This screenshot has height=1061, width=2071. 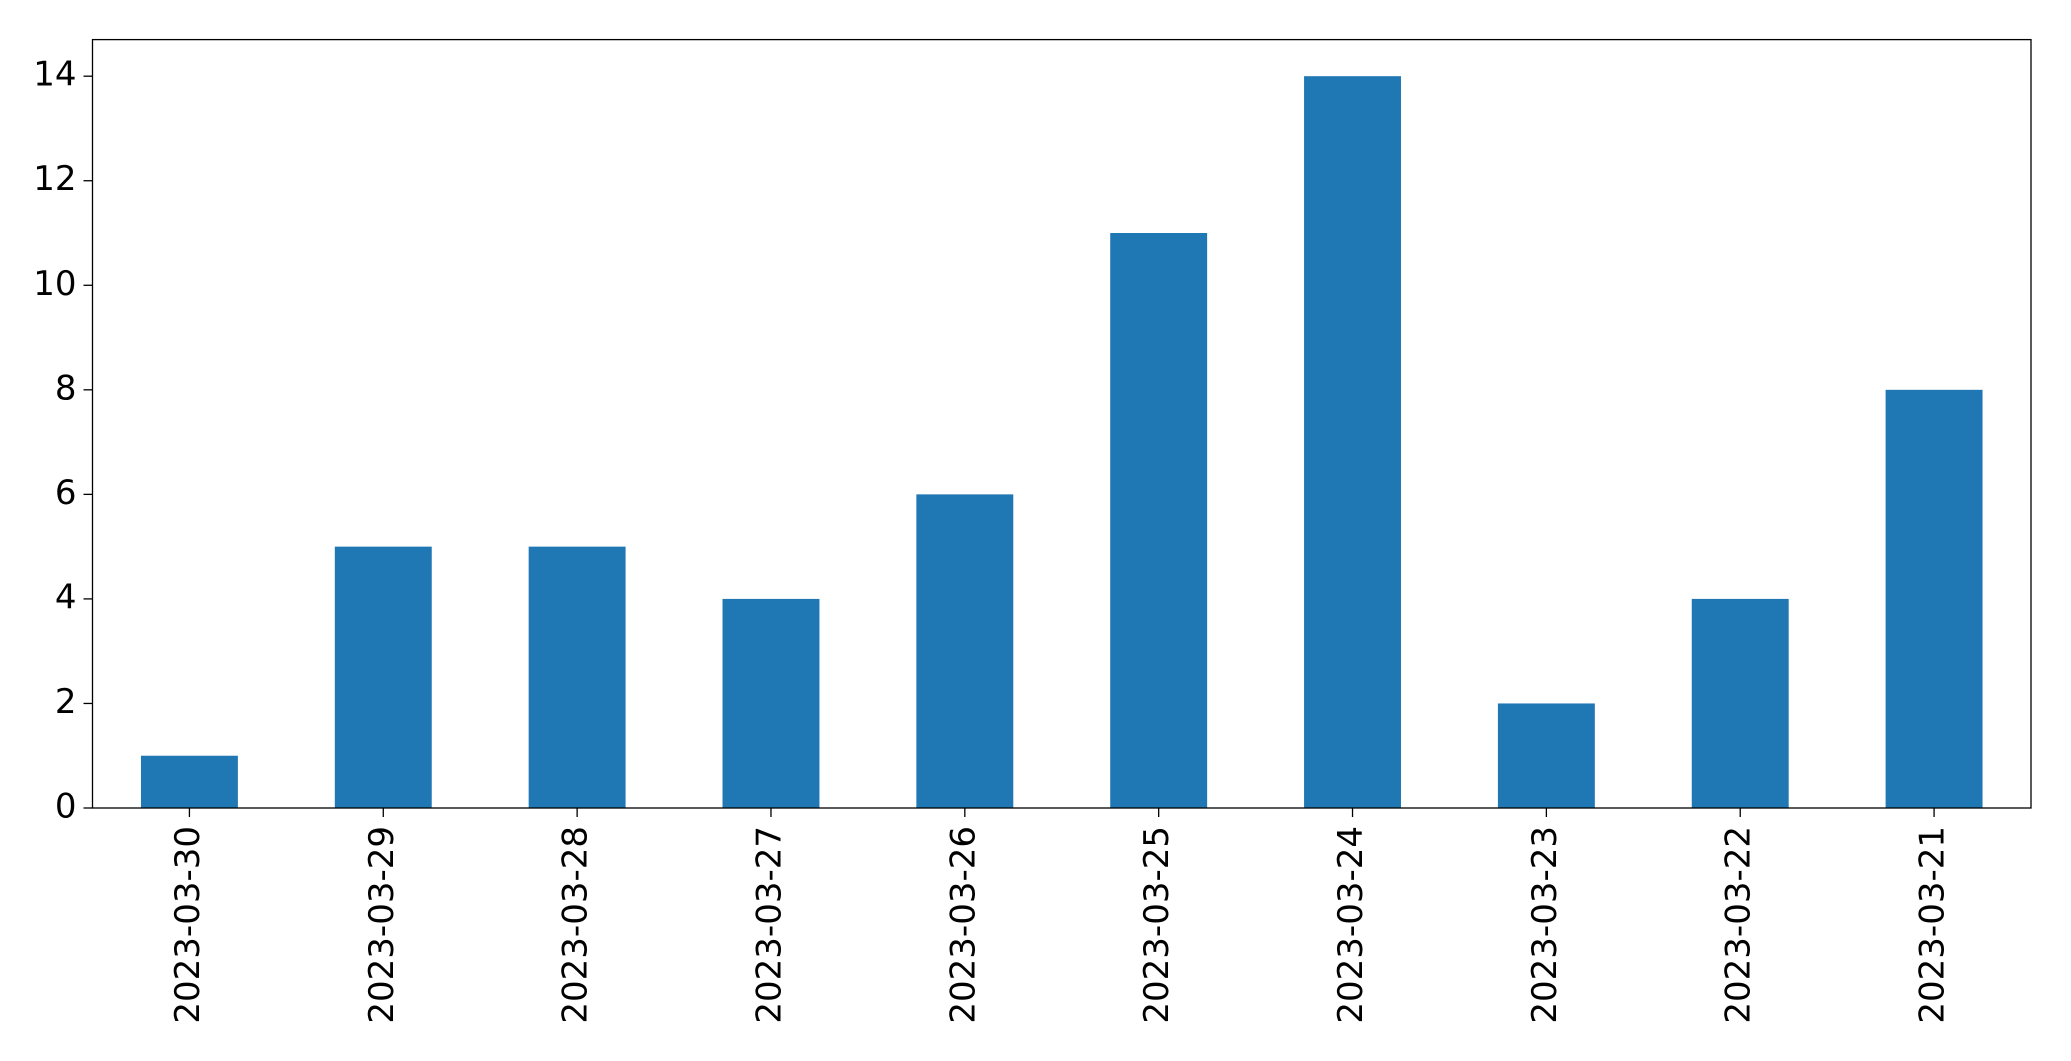 What do you see at coordinates (66, 493) in the screenshot?
I see `y-tick-label: 6` at bounding box center [66, 493].